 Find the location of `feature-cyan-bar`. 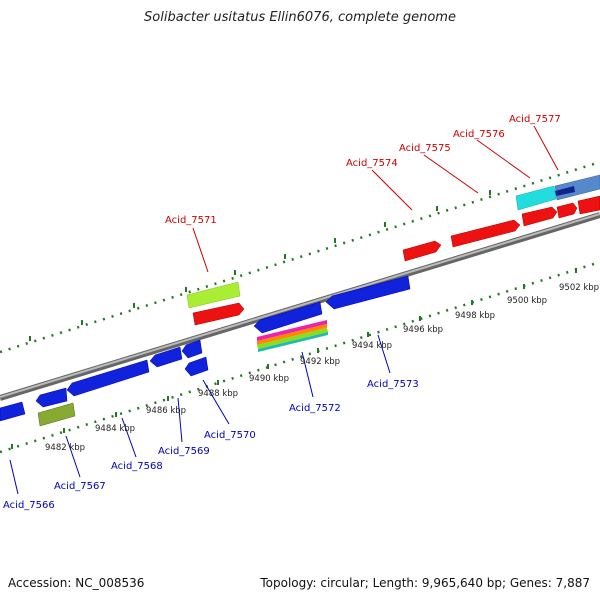

feature-cyan-bar is located at coordinates (536, 198).